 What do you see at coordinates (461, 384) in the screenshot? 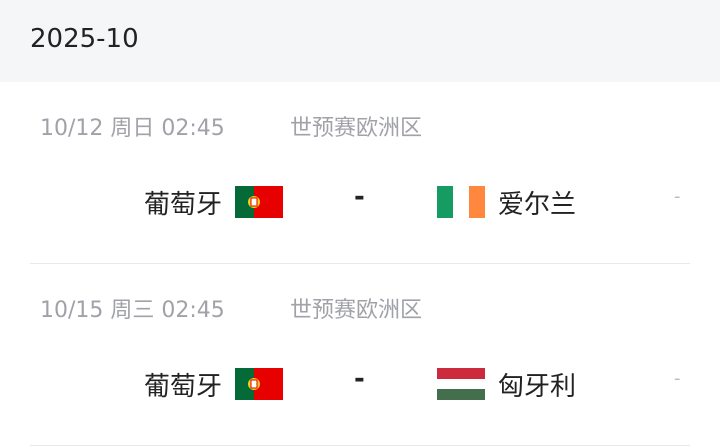
I see `hungary-flag-icon` at bounding box center [461, 384].